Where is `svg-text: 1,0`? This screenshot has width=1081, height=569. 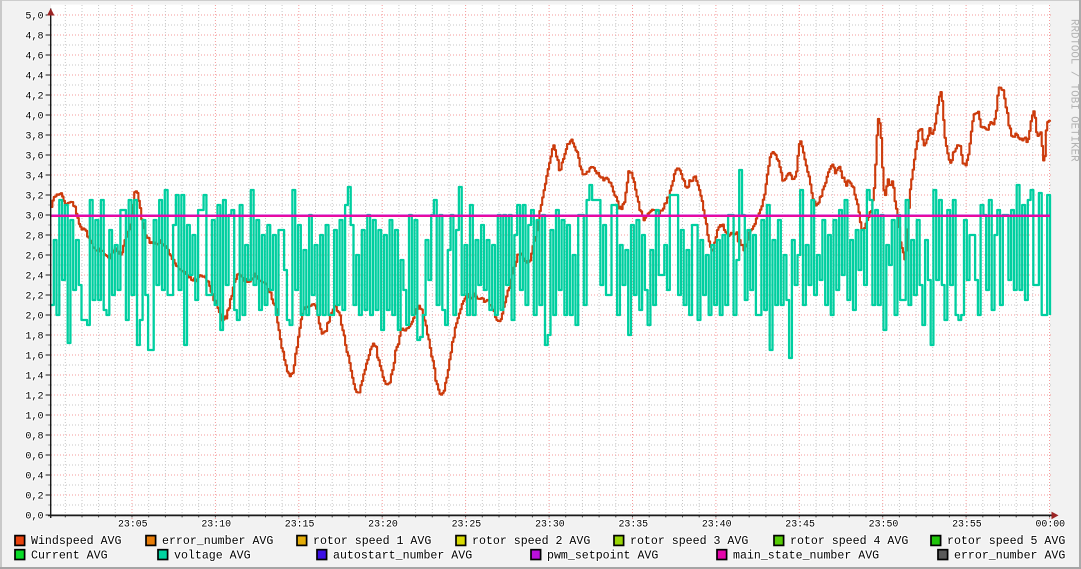
svg-text: 1,0 is located at coordinates (34, 417).